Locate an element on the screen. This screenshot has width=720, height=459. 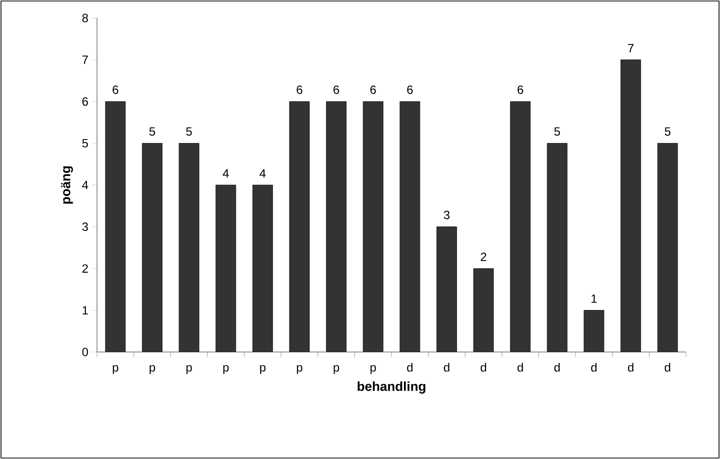
data-label: 1 is located at coordinates (594, 298).